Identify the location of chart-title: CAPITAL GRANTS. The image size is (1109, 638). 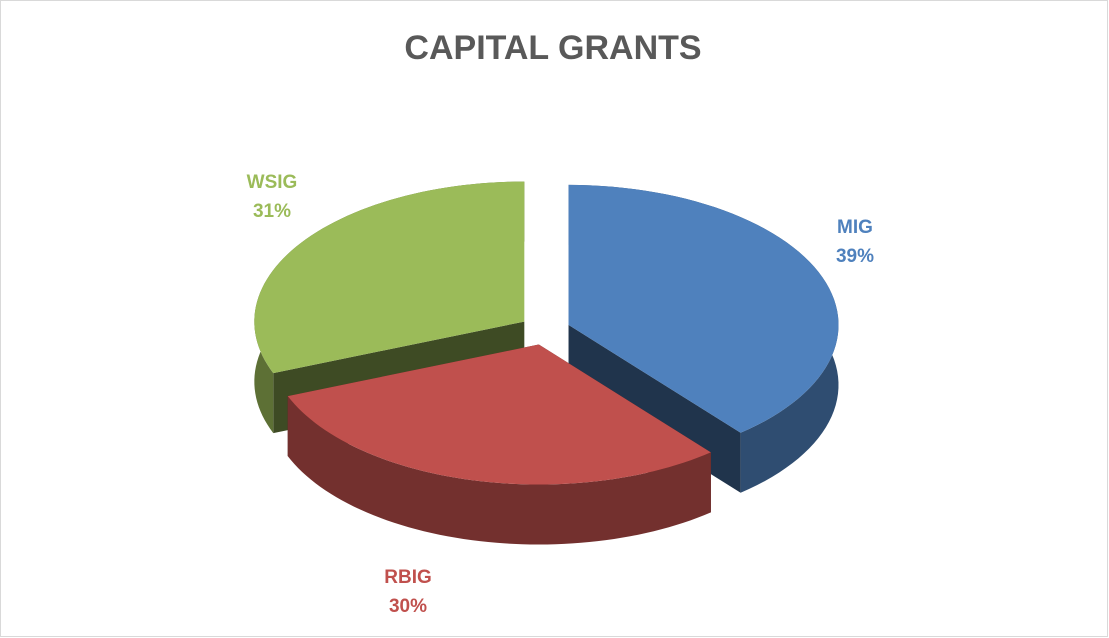
(552, 48).